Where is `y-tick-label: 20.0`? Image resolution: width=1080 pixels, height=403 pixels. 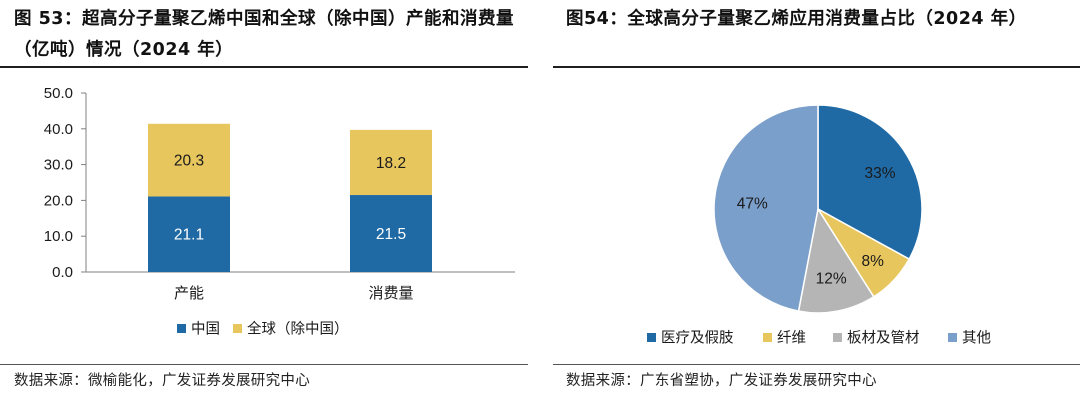
y-tick-label: 20.0 is located at coordinates (58, 200).